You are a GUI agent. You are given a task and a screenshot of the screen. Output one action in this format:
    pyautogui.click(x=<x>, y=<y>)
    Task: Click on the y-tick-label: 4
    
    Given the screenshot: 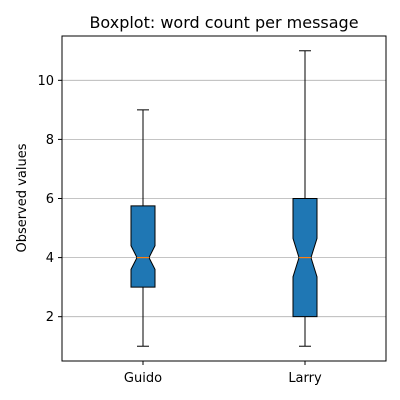 What is the action you would take?
    pyautogui.click(x=50, y=258)
    